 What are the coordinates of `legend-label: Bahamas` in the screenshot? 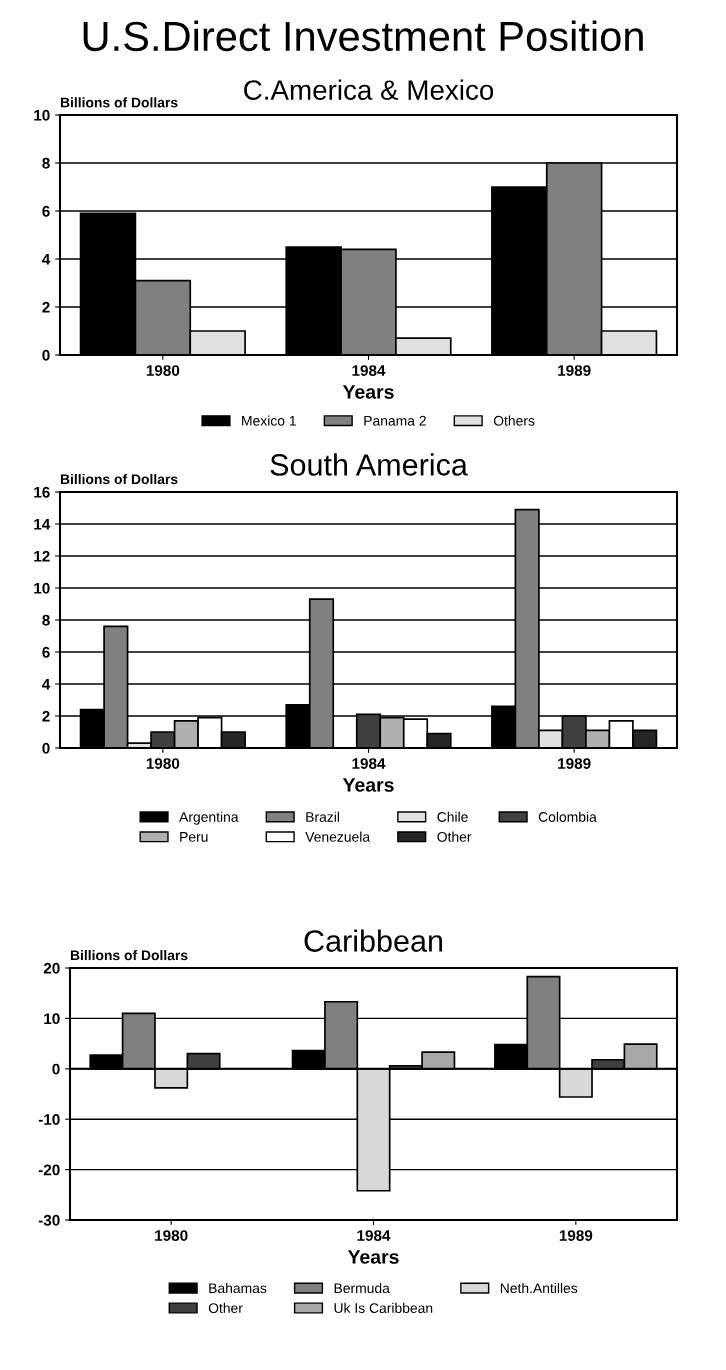 It's located at (238, 1288).